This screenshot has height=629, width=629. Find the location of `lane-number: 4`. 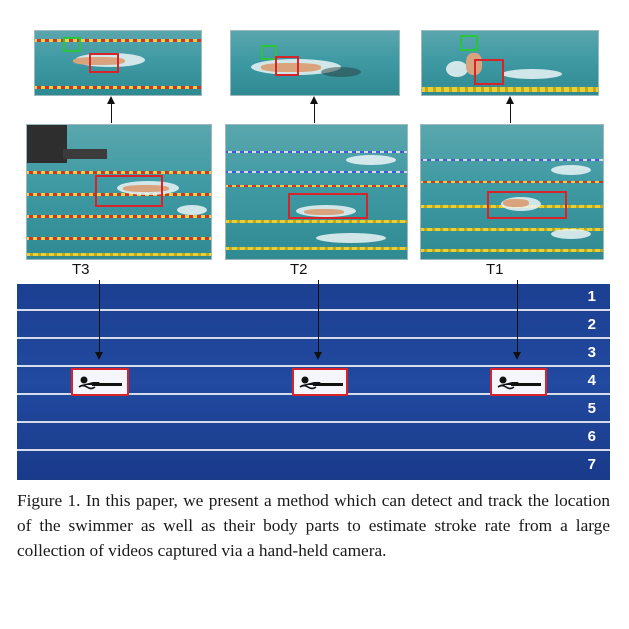

lane-number: 4 is located at coordinates (591, 380).